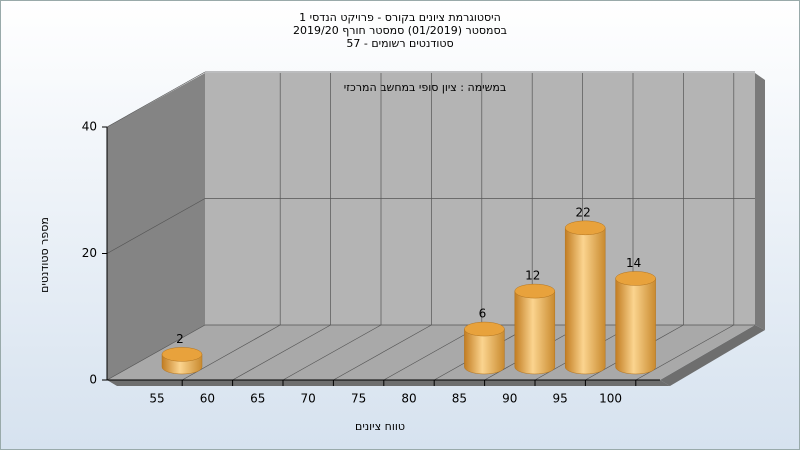 The image size is (800, 450). What do you see at coordinates (610, 399) in the screenshot?
I see `x-tick-label: 100` at bounding box center [610, 399].